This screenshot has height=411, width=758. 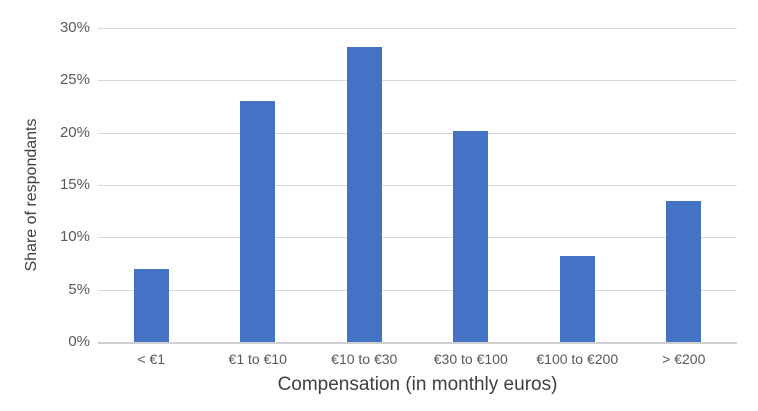 I want to click on y-tick-label: 0%, so click(x=79, y=341).